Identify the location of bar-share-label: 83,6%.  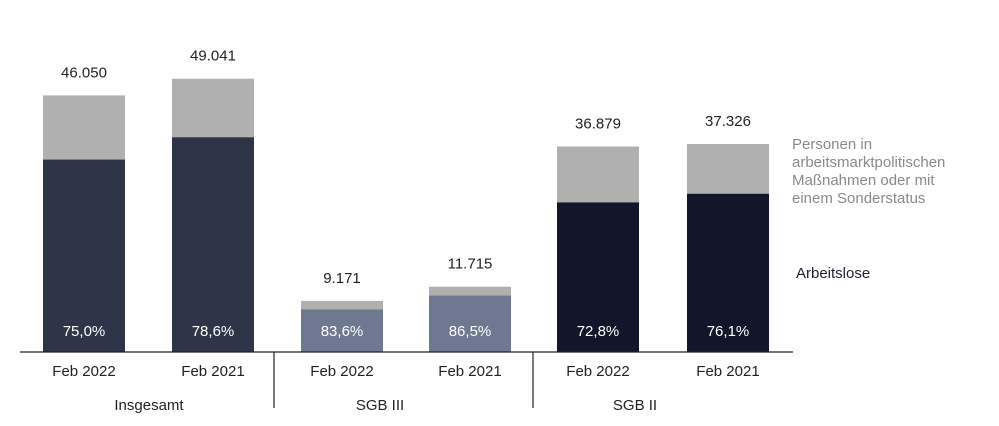
(342, 331).